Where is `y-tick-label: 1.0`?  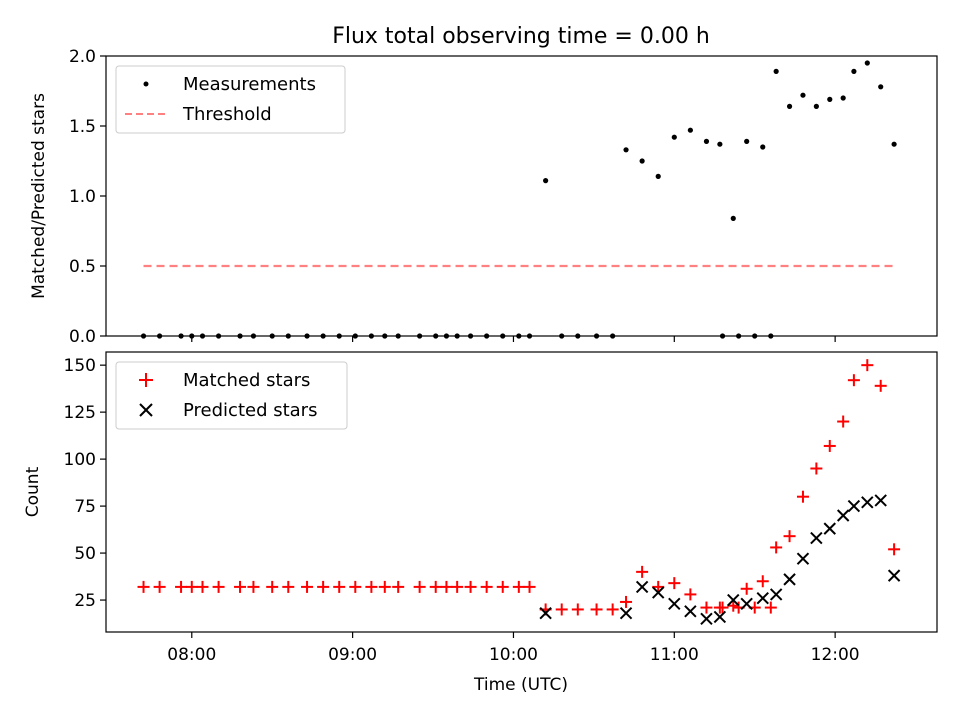
y-tick-label: 1.0 is located at coordinates (82, 197).